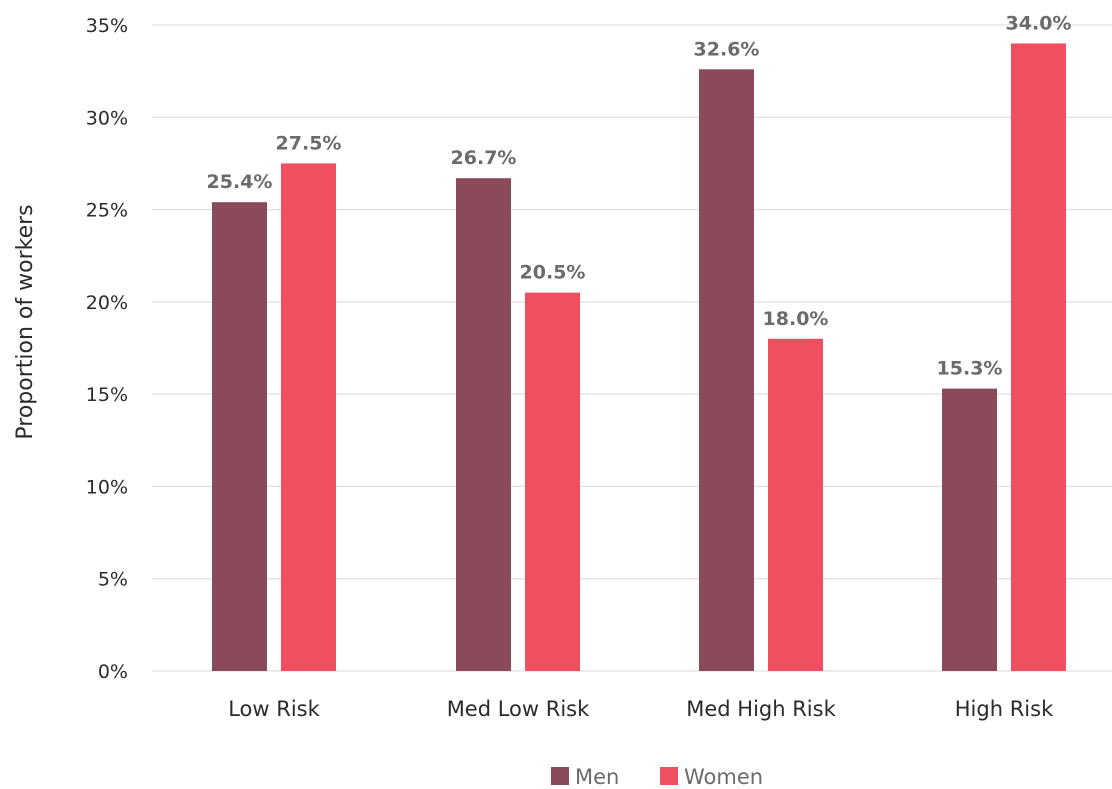 This screenshot has width=1112, height=789. Describe the element at coordinates (518, 709) in the screenshot. I see `x-category-label: Med Low Risk` at that location.